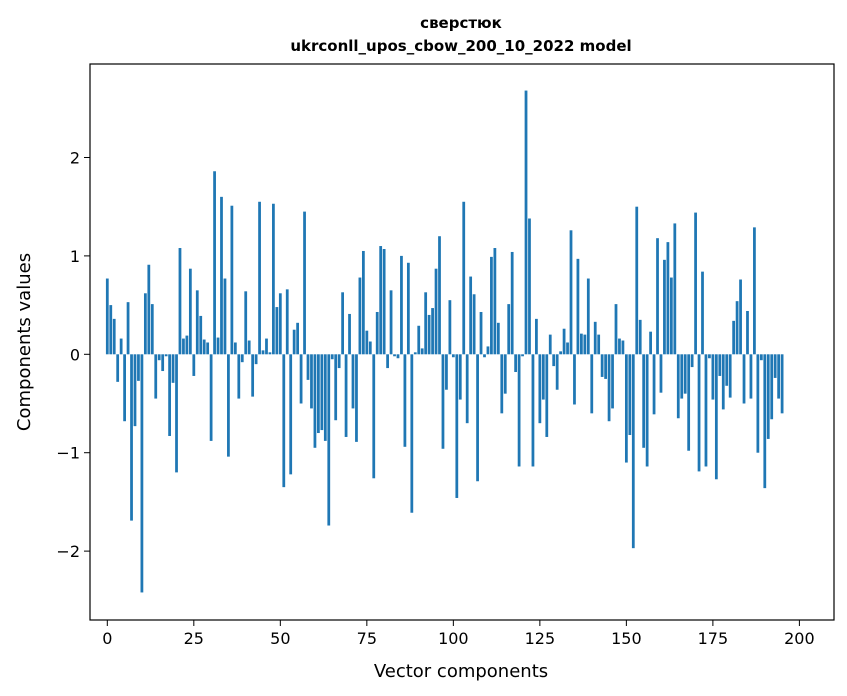 This screenshot has height=696, width=847. Describe the element at coordinates (24, 342) in the screenshot. I see `y-axis-label: Components values` at that location.